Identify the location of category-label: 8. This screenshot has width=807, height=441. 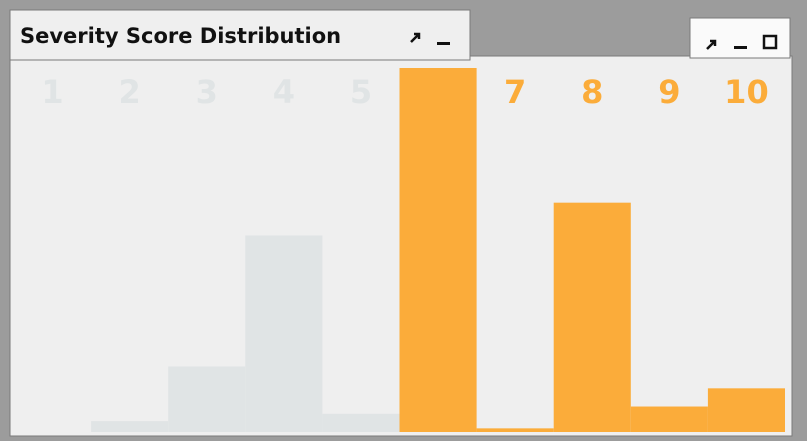
(592, 92).